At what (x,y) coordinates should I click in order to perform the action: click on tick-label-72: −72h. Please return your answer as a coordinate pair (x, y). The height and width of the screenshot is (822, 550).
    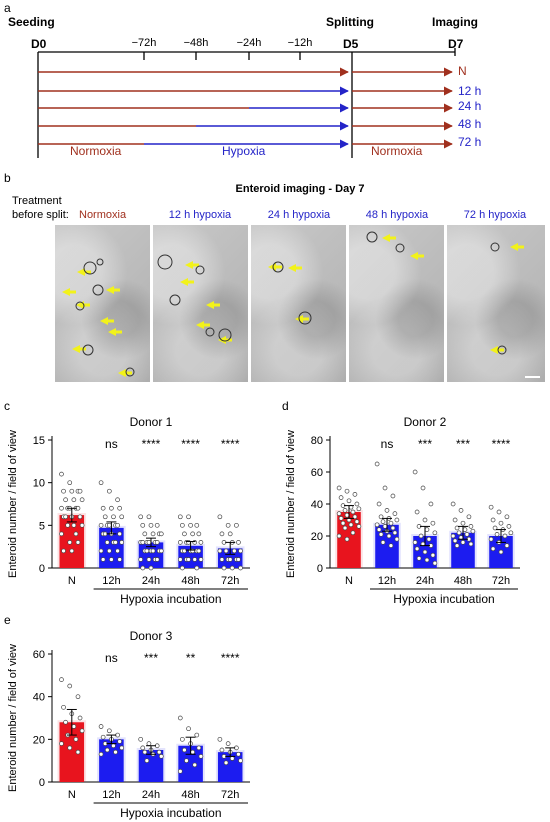
    Looking at the image, I should click on (144, 43).